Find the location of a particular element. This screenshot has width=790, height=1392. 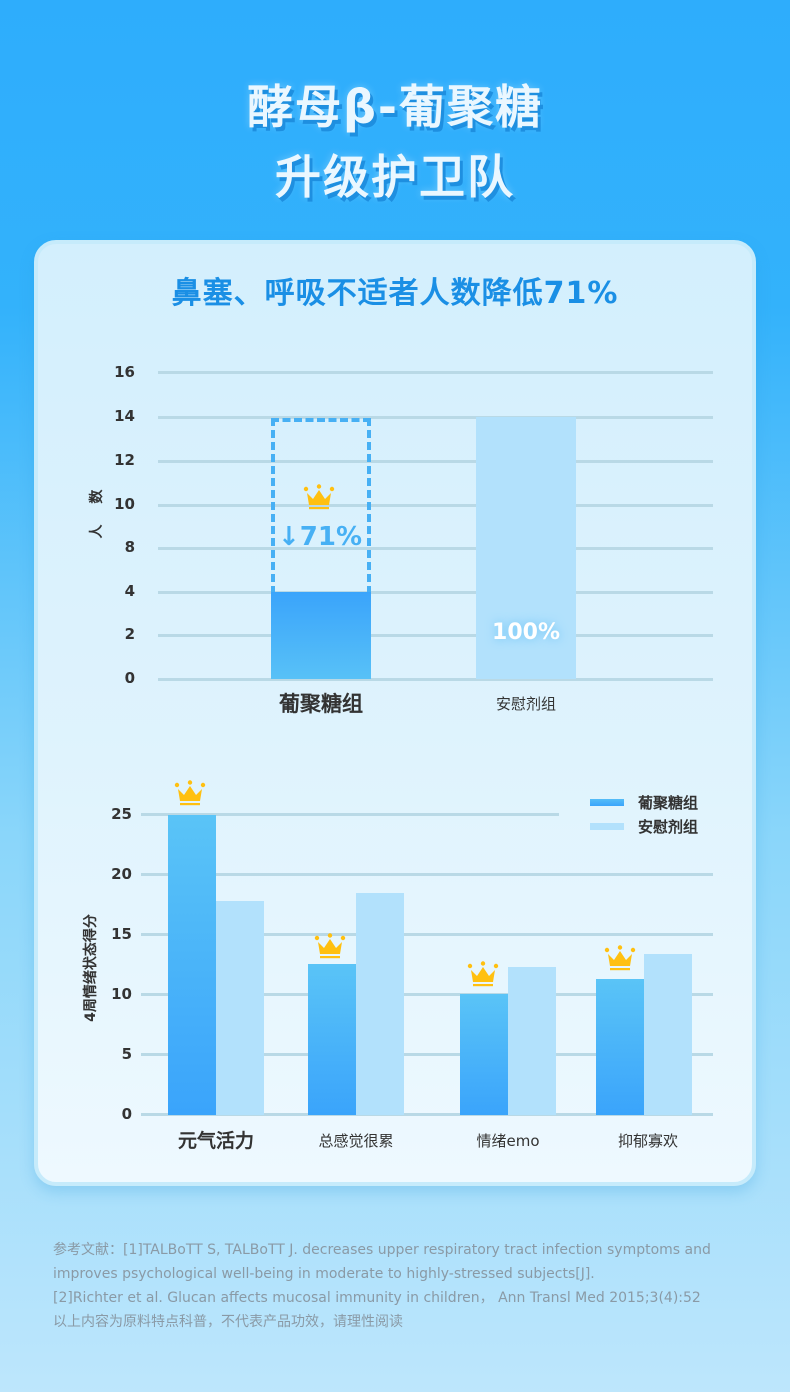

x-label-placebo: 安慰剂组 is located at coordinates (525, 704).